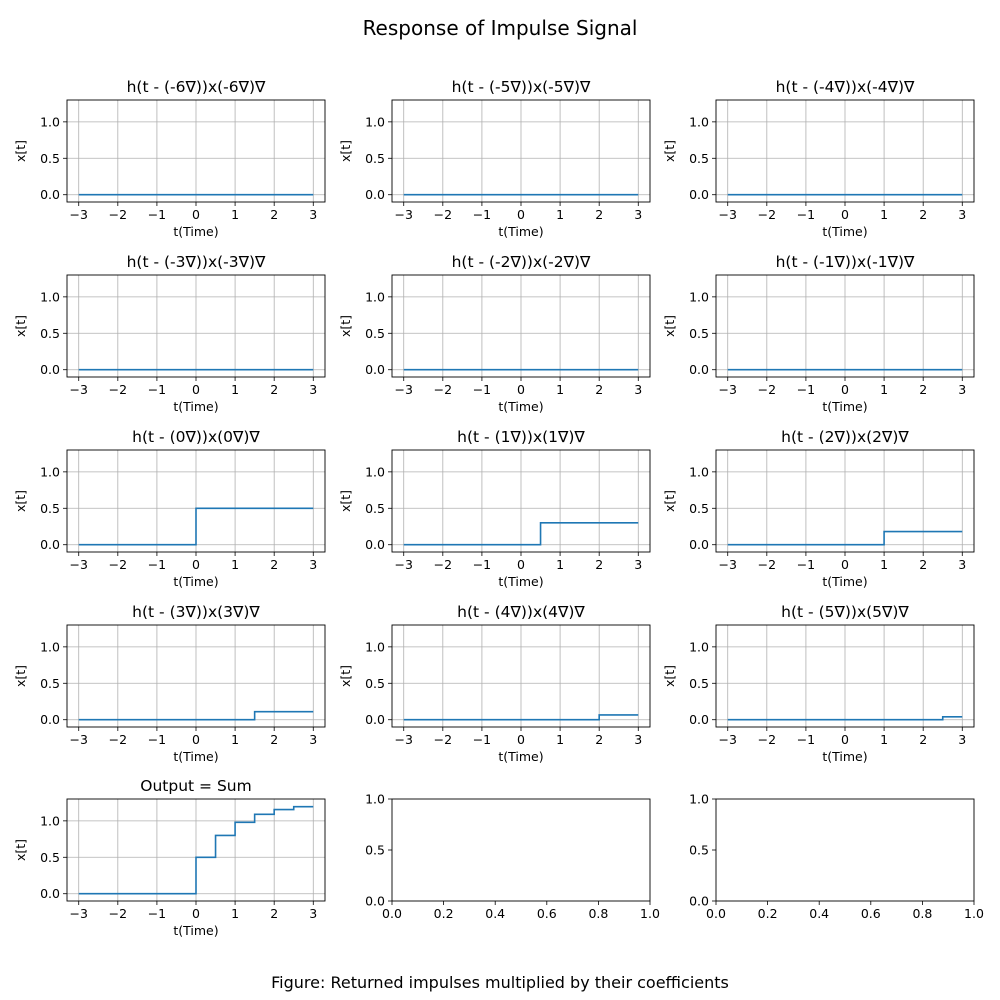 The height and width of the screenshot is (1000, 1000). What do you see at coordinates (196, 612) in the screenshot?
I see `subplot-title: h(t - (3∇))x(3∇)∇` at bounding box center [196, 612].